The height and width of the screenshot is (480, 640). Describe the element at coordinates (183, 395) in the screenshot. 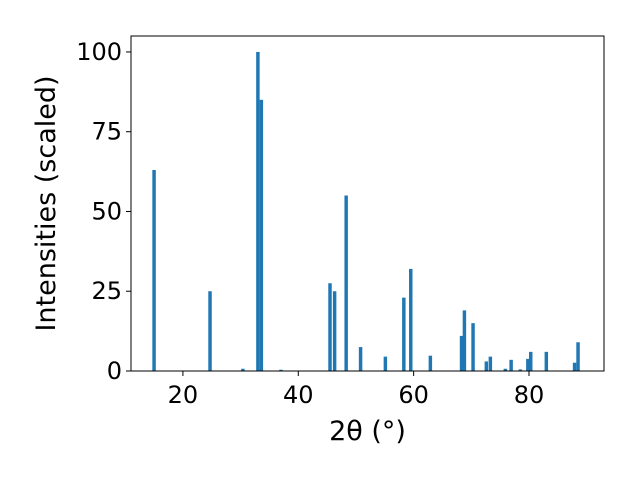

I see `x-tick-label: 20` at that location.